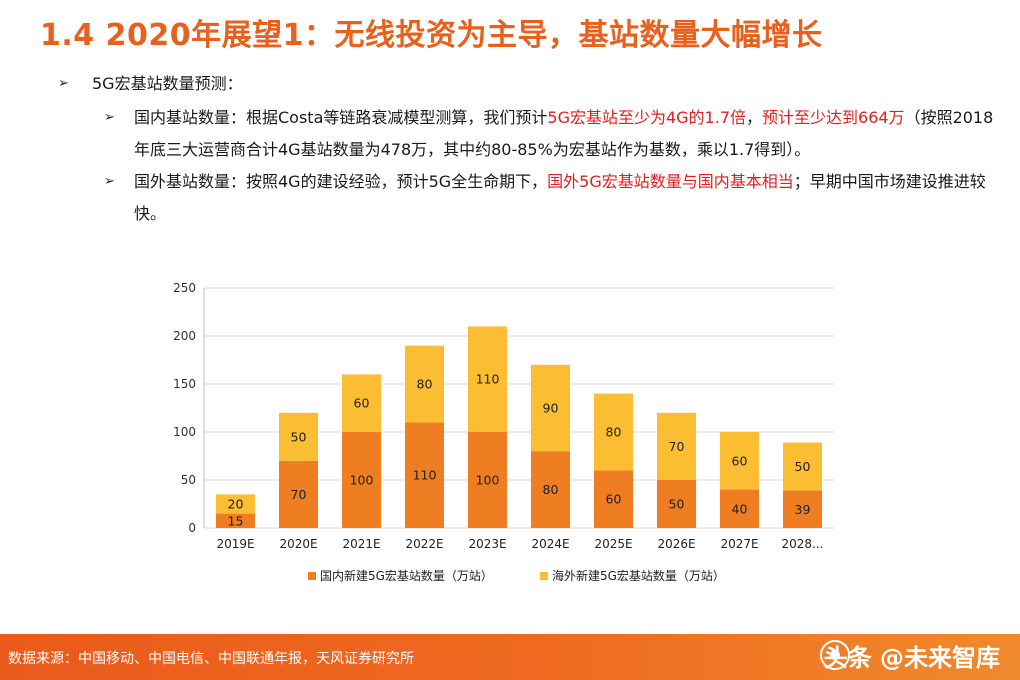 The image size is (1020, 680). What do you see at coordinates (361, 544) in the screenshot?
I see `x-tick-label: 2021E` at bounding box center [361, 544].